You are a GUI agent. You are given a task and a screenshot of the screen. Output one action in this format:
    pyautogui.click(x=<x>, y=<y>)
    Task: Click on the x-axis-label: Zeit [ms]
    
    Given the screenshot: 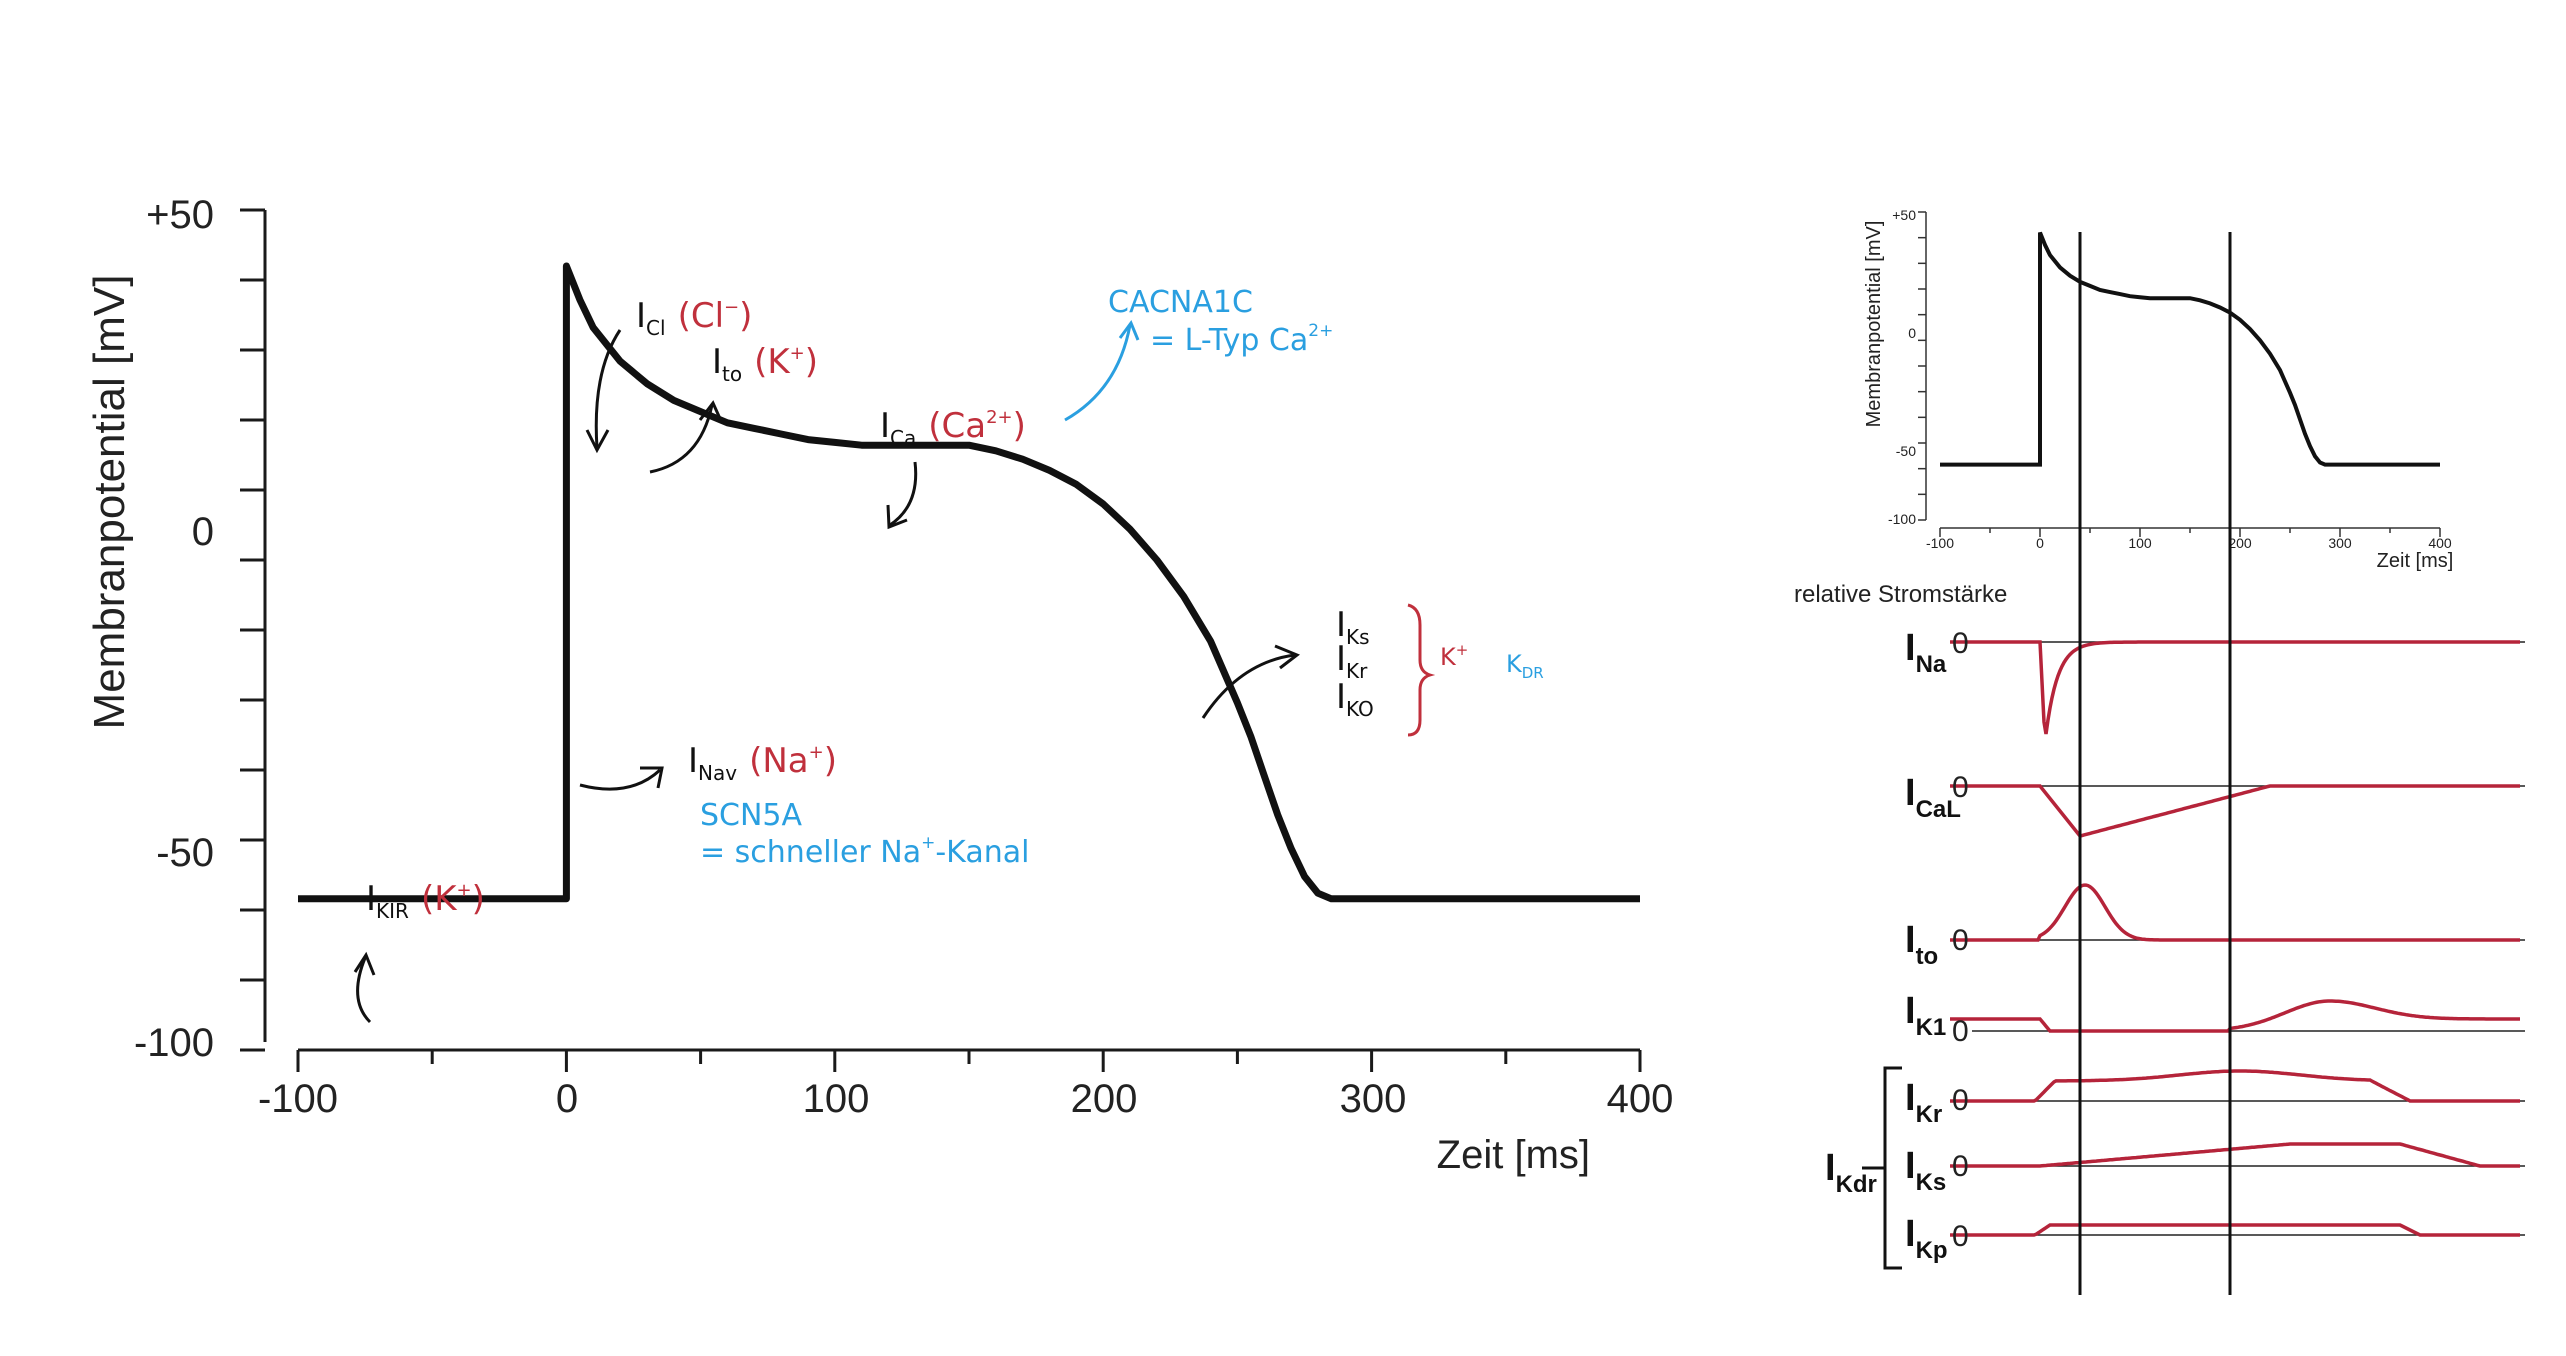 What is the action you would take?
    pyautogui.click(x=1513, y=1155)
    